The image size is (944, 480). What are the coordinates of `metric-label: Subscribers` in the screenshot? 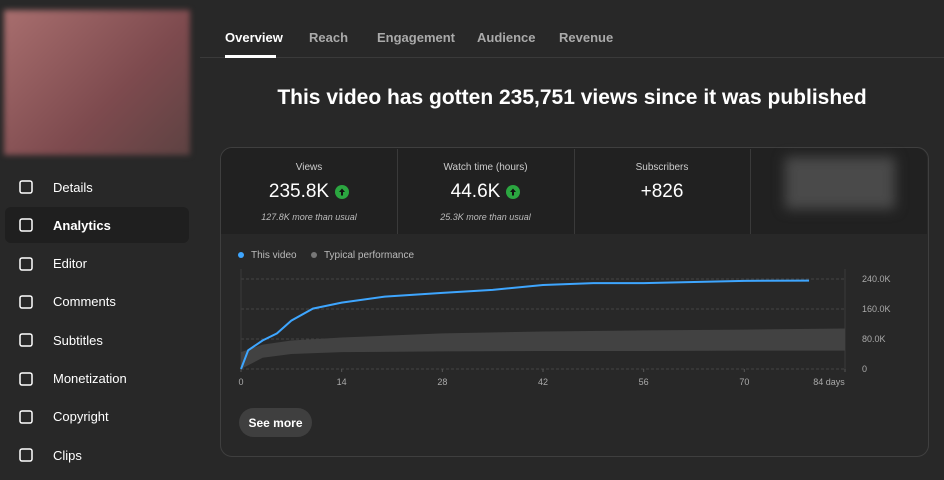 It's located at (662, 167).